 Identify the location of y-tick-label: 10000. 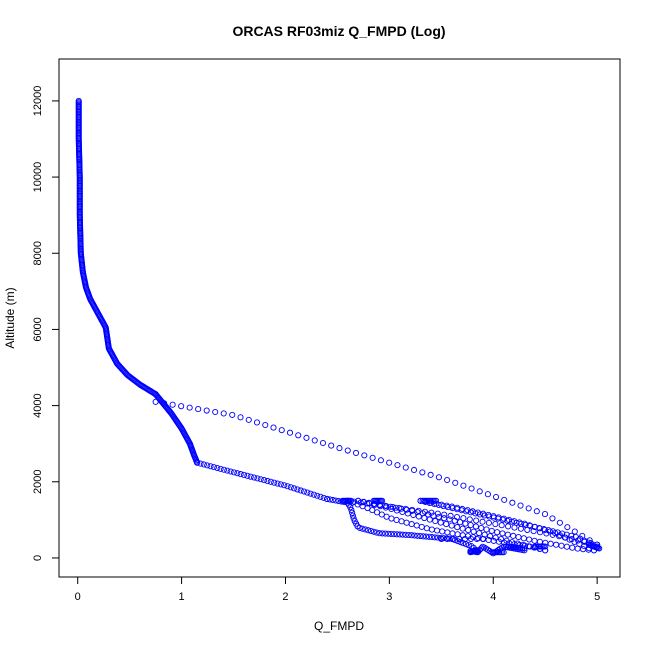
(38, 177).